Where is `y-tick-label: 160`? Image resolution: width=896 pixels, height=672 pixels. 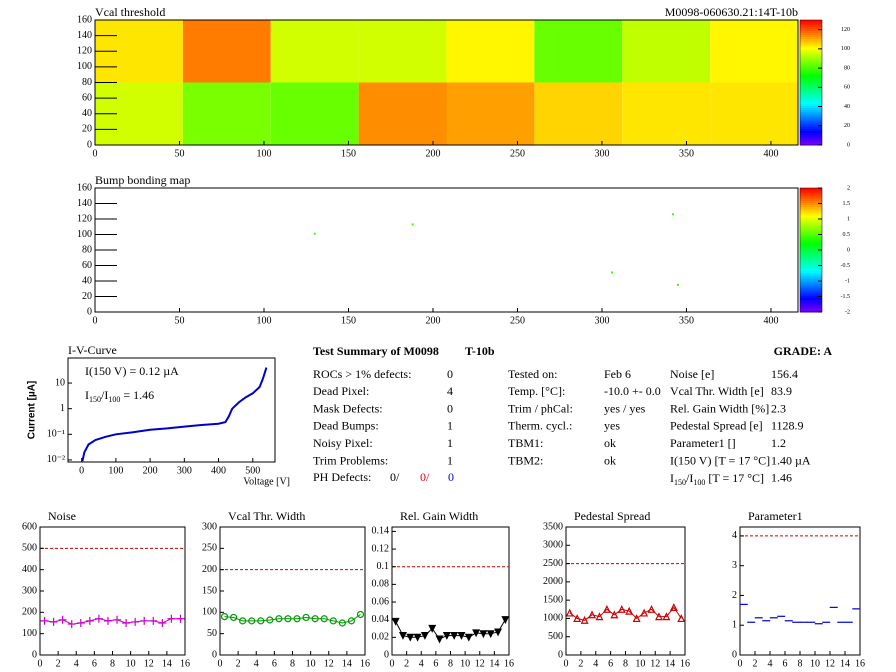 y-tick-label: 160 is located at coordinates (84, 19).